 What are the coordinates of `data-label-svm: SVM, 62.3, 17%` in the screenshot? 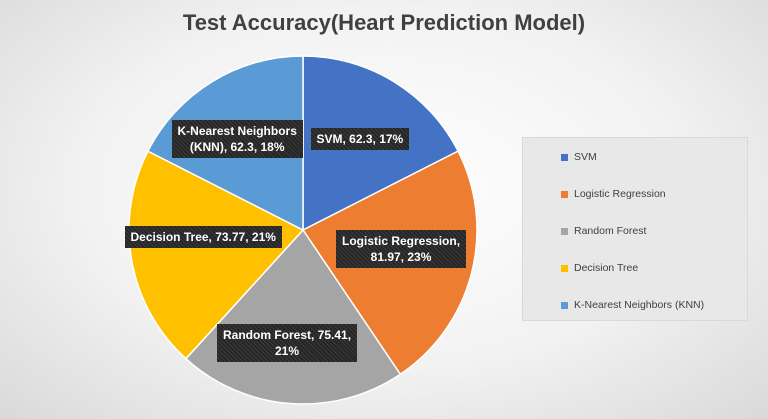 It's located at (360, 139).